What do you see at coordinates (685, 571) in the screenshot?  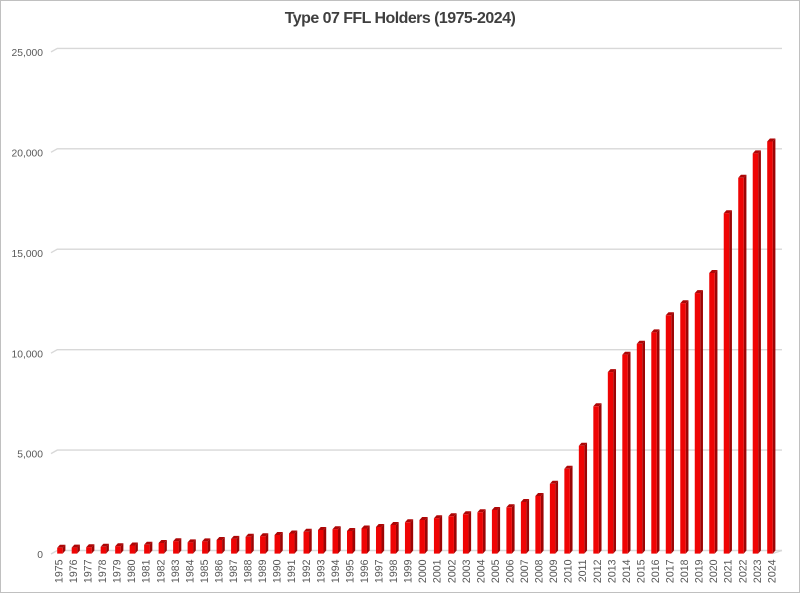 I see `svg-text: 2018` at bounding box center [685, 571].